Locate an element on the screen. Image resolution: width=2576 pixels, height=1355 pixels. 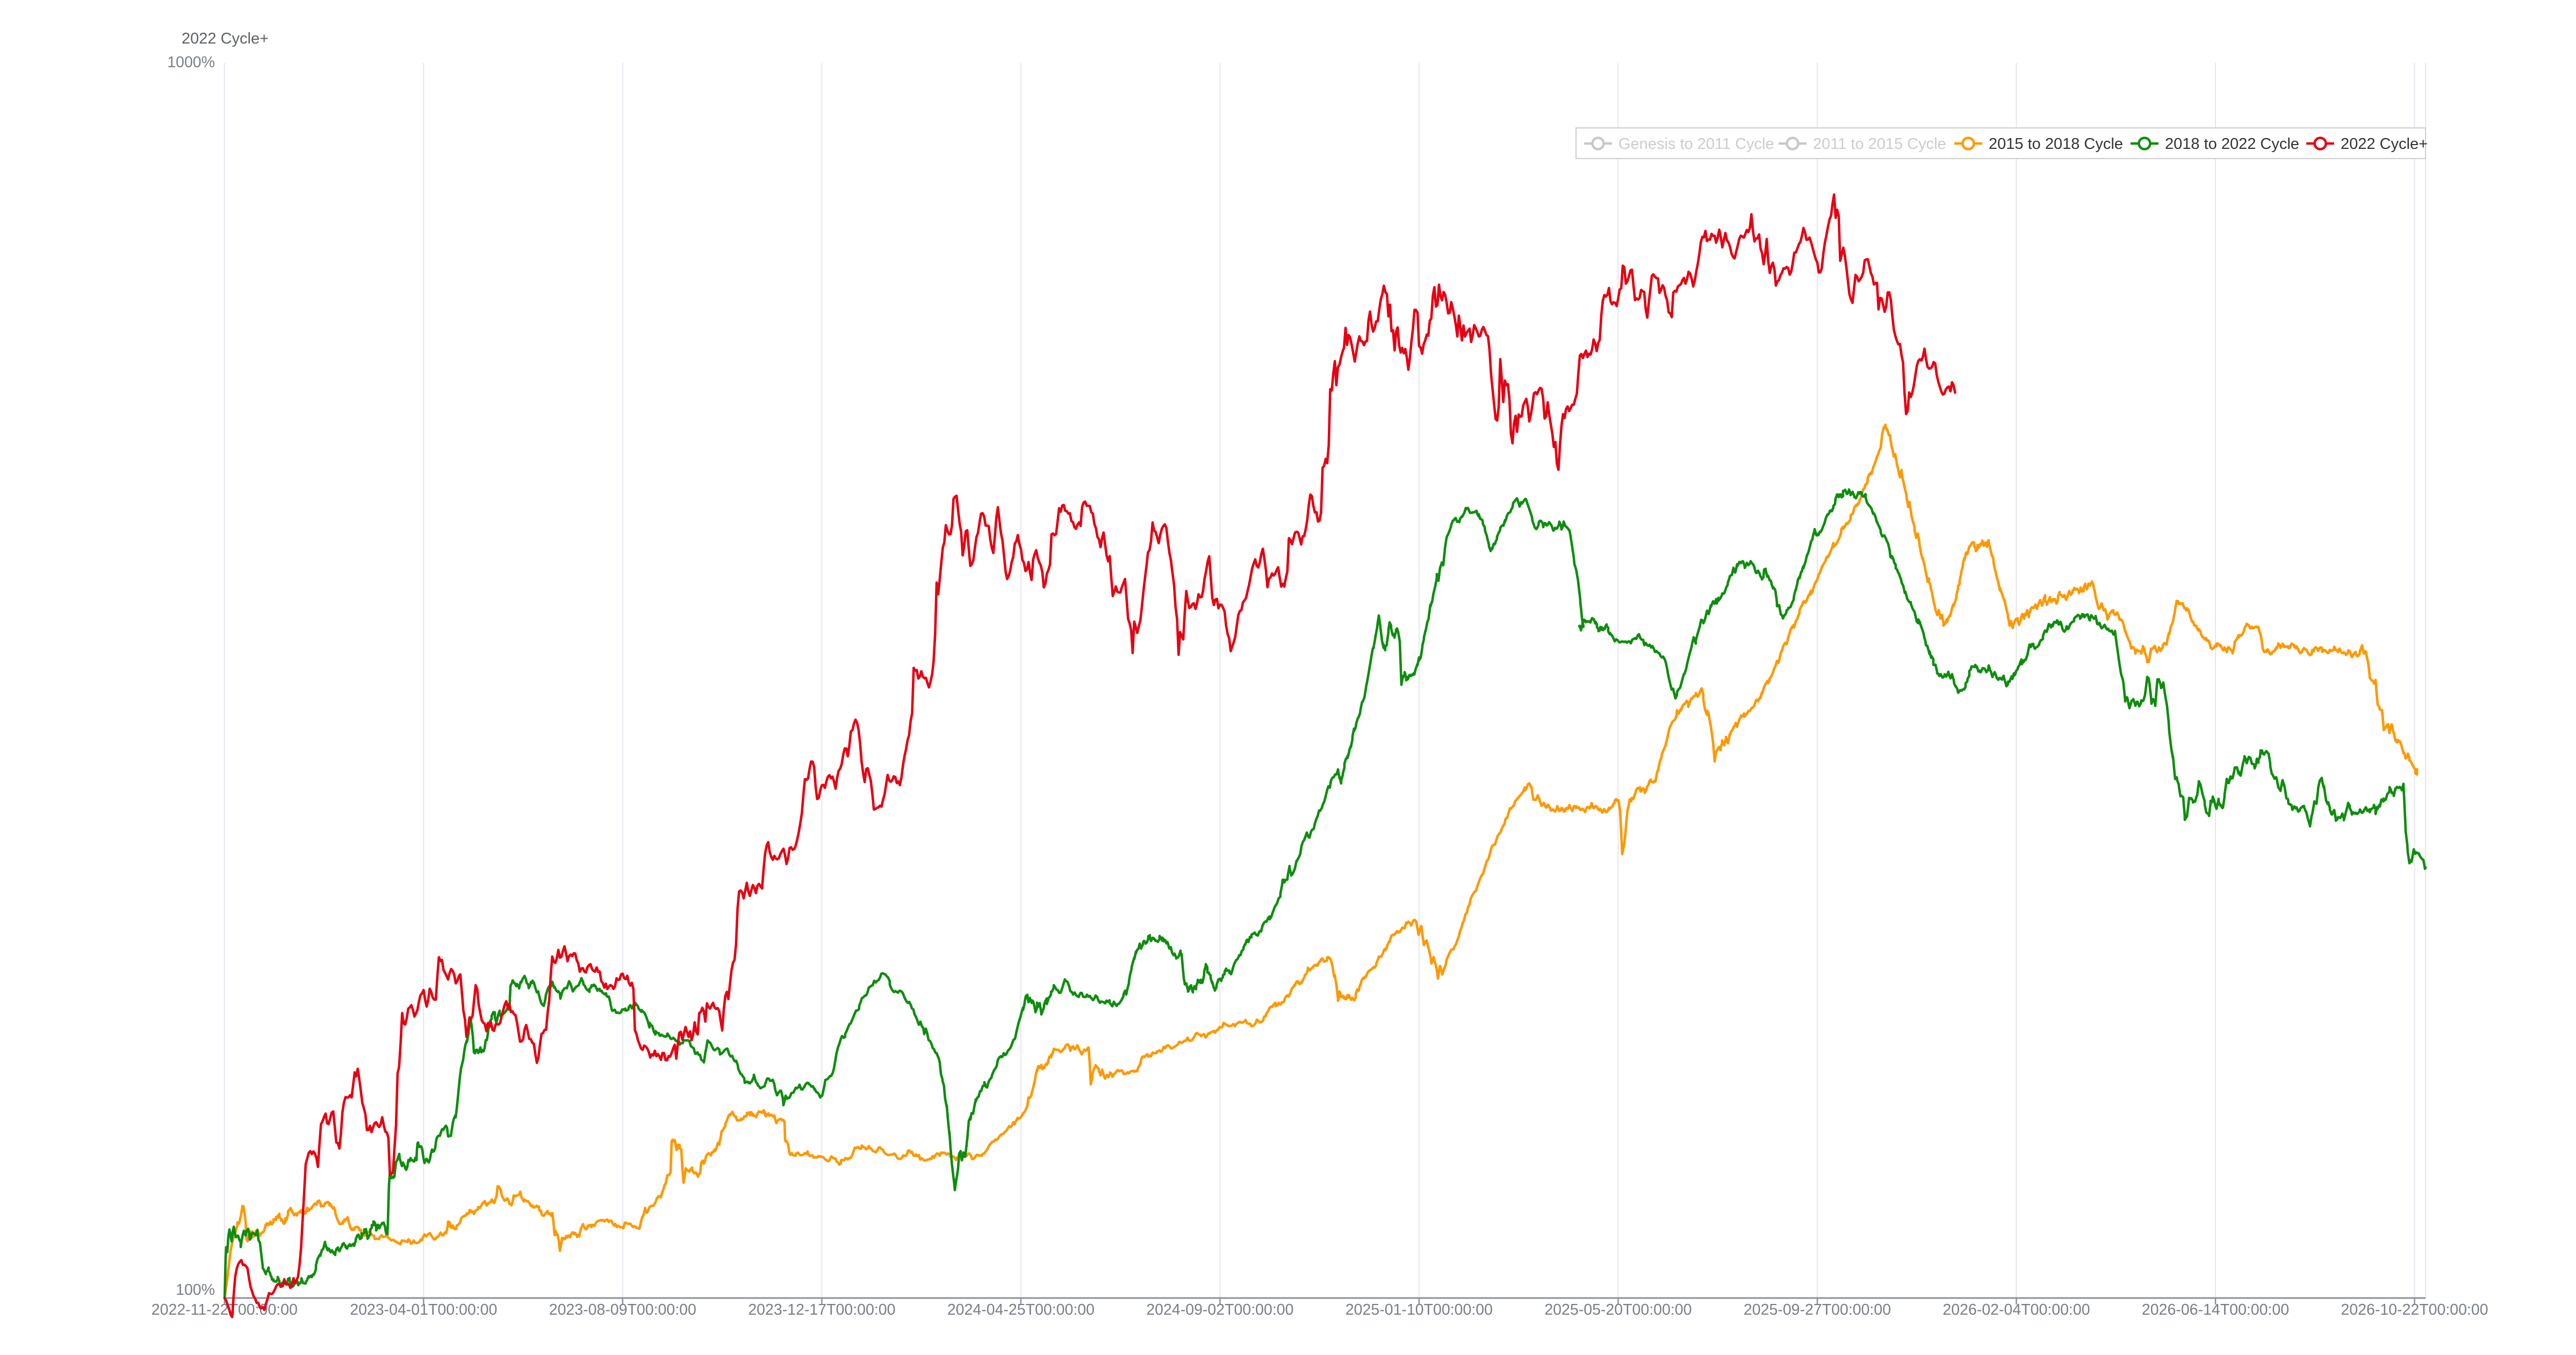
svg-text: 2018 to 2022 Cycle is located at coordinates (2232, 144).